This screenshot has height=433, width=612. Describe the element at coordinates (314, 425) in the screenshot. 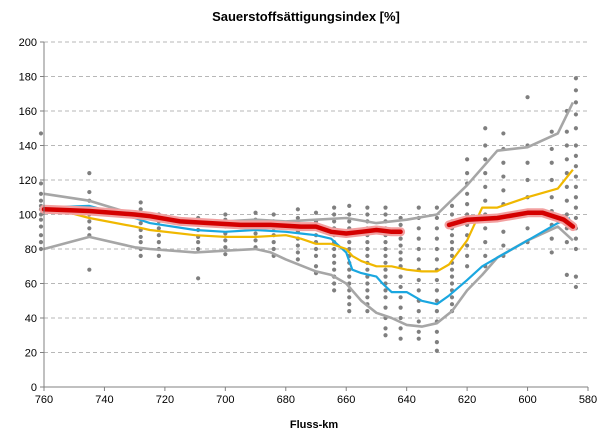

I see `x-axis-label: Fluss-km` at that location.